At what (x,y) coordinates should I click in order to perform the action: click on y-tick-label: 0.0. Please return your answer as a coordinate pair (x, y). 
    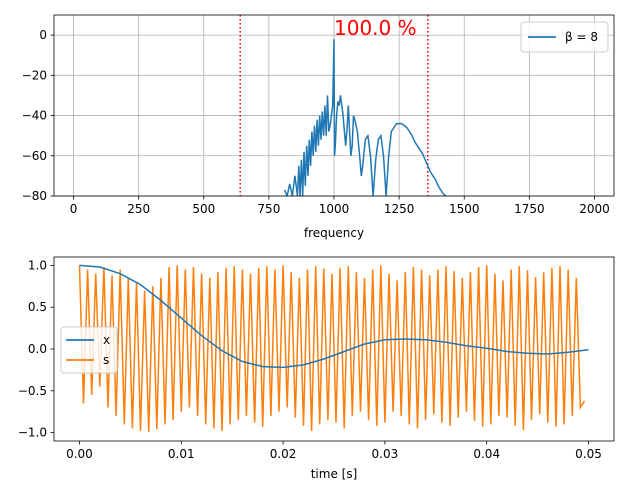
    Looking at the image, I should click on (37, 349).